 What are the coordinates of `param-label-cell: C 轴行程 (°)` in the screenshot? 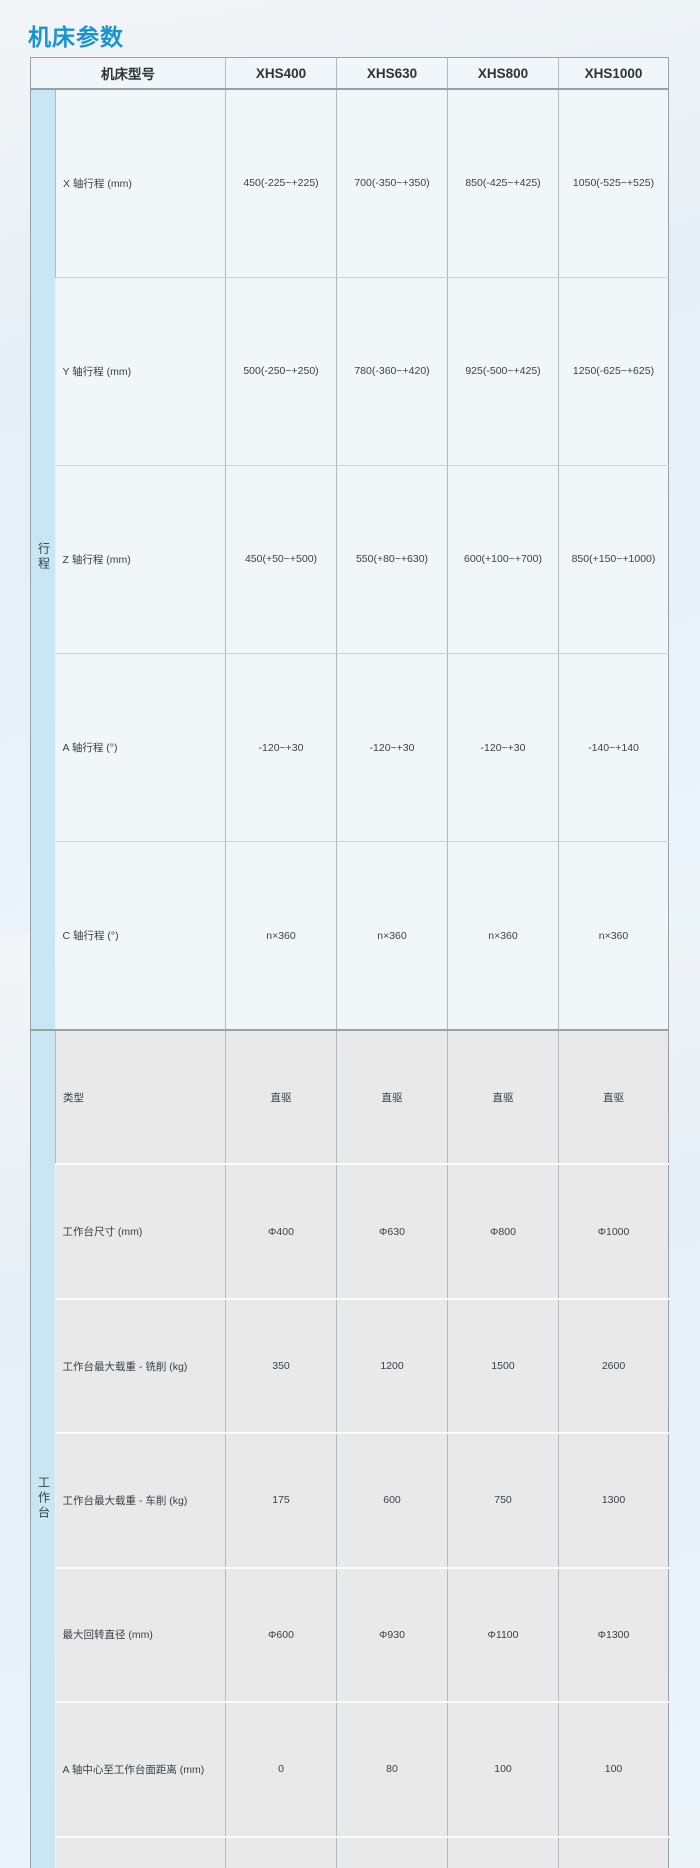 It's located at (141, 936).